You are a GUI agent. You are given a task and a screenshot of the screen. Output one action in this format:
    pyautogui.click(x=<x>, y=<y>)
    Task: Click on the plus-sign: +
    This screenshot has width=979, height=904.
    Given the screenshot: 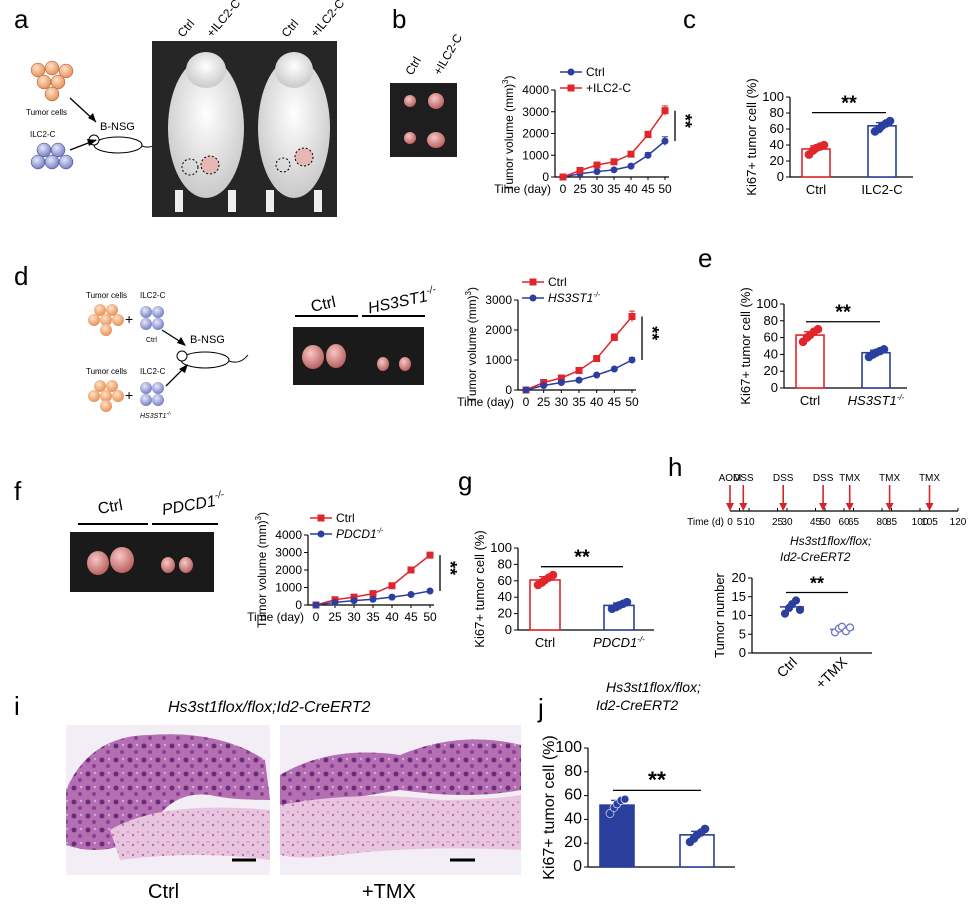 What is the action you would take?
    pyautogui.click(x=129, y=319)
    